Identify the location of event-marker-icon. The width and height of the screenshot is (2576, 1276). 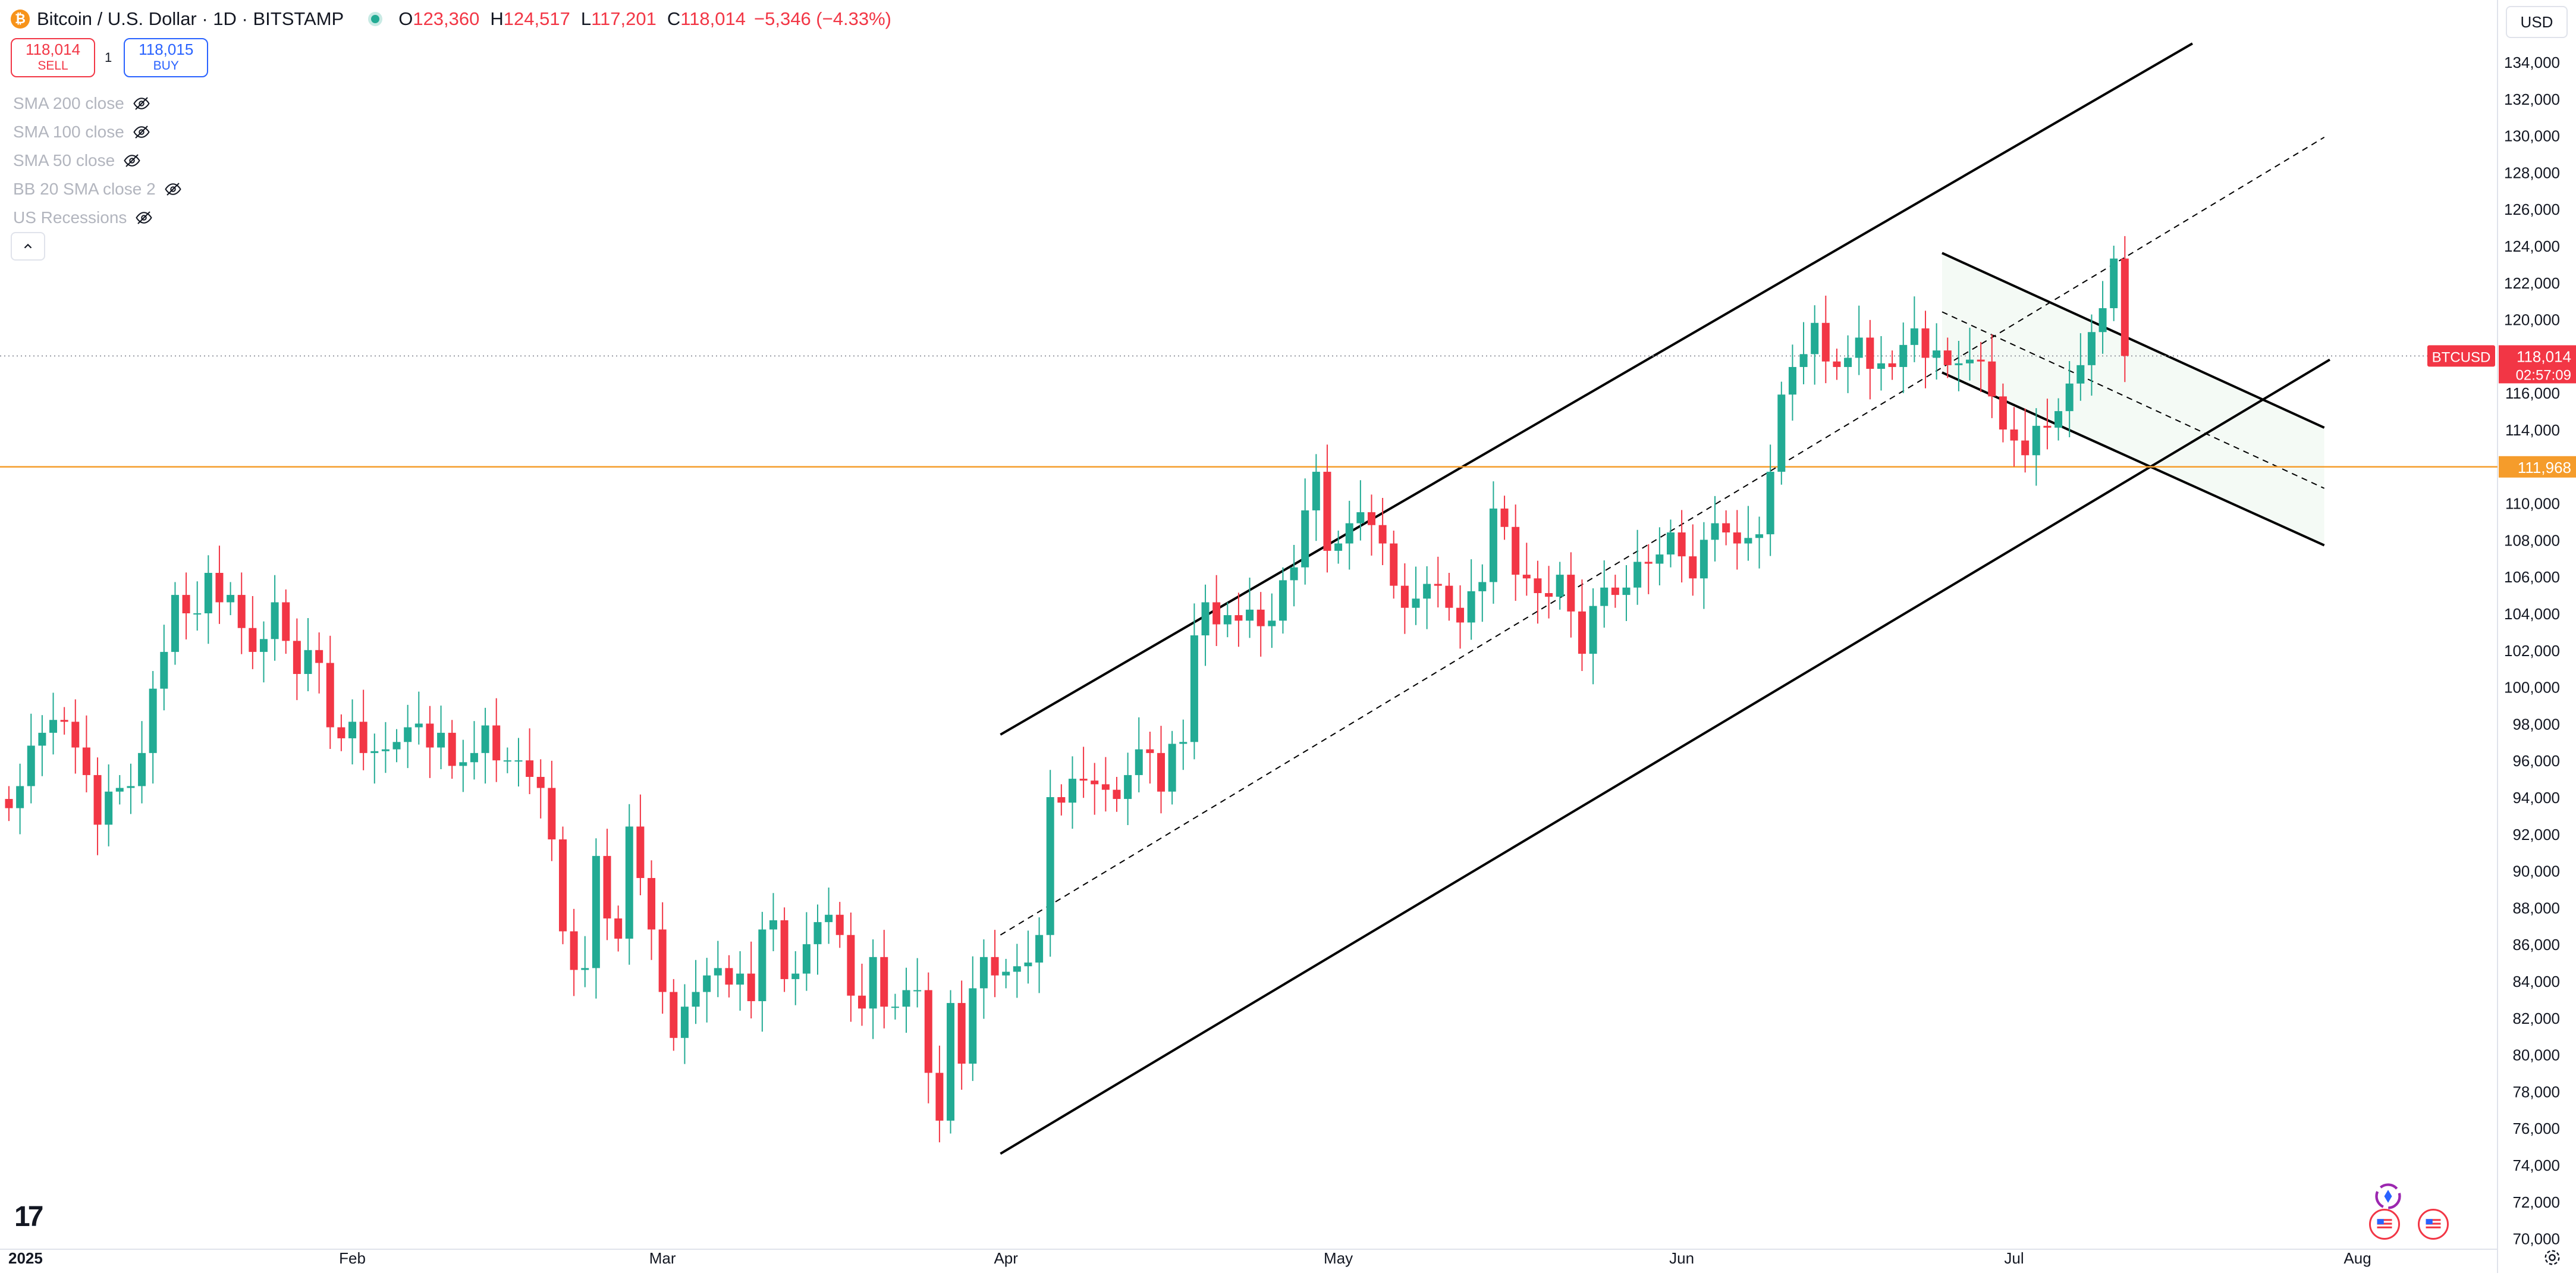
(2388, 1198).